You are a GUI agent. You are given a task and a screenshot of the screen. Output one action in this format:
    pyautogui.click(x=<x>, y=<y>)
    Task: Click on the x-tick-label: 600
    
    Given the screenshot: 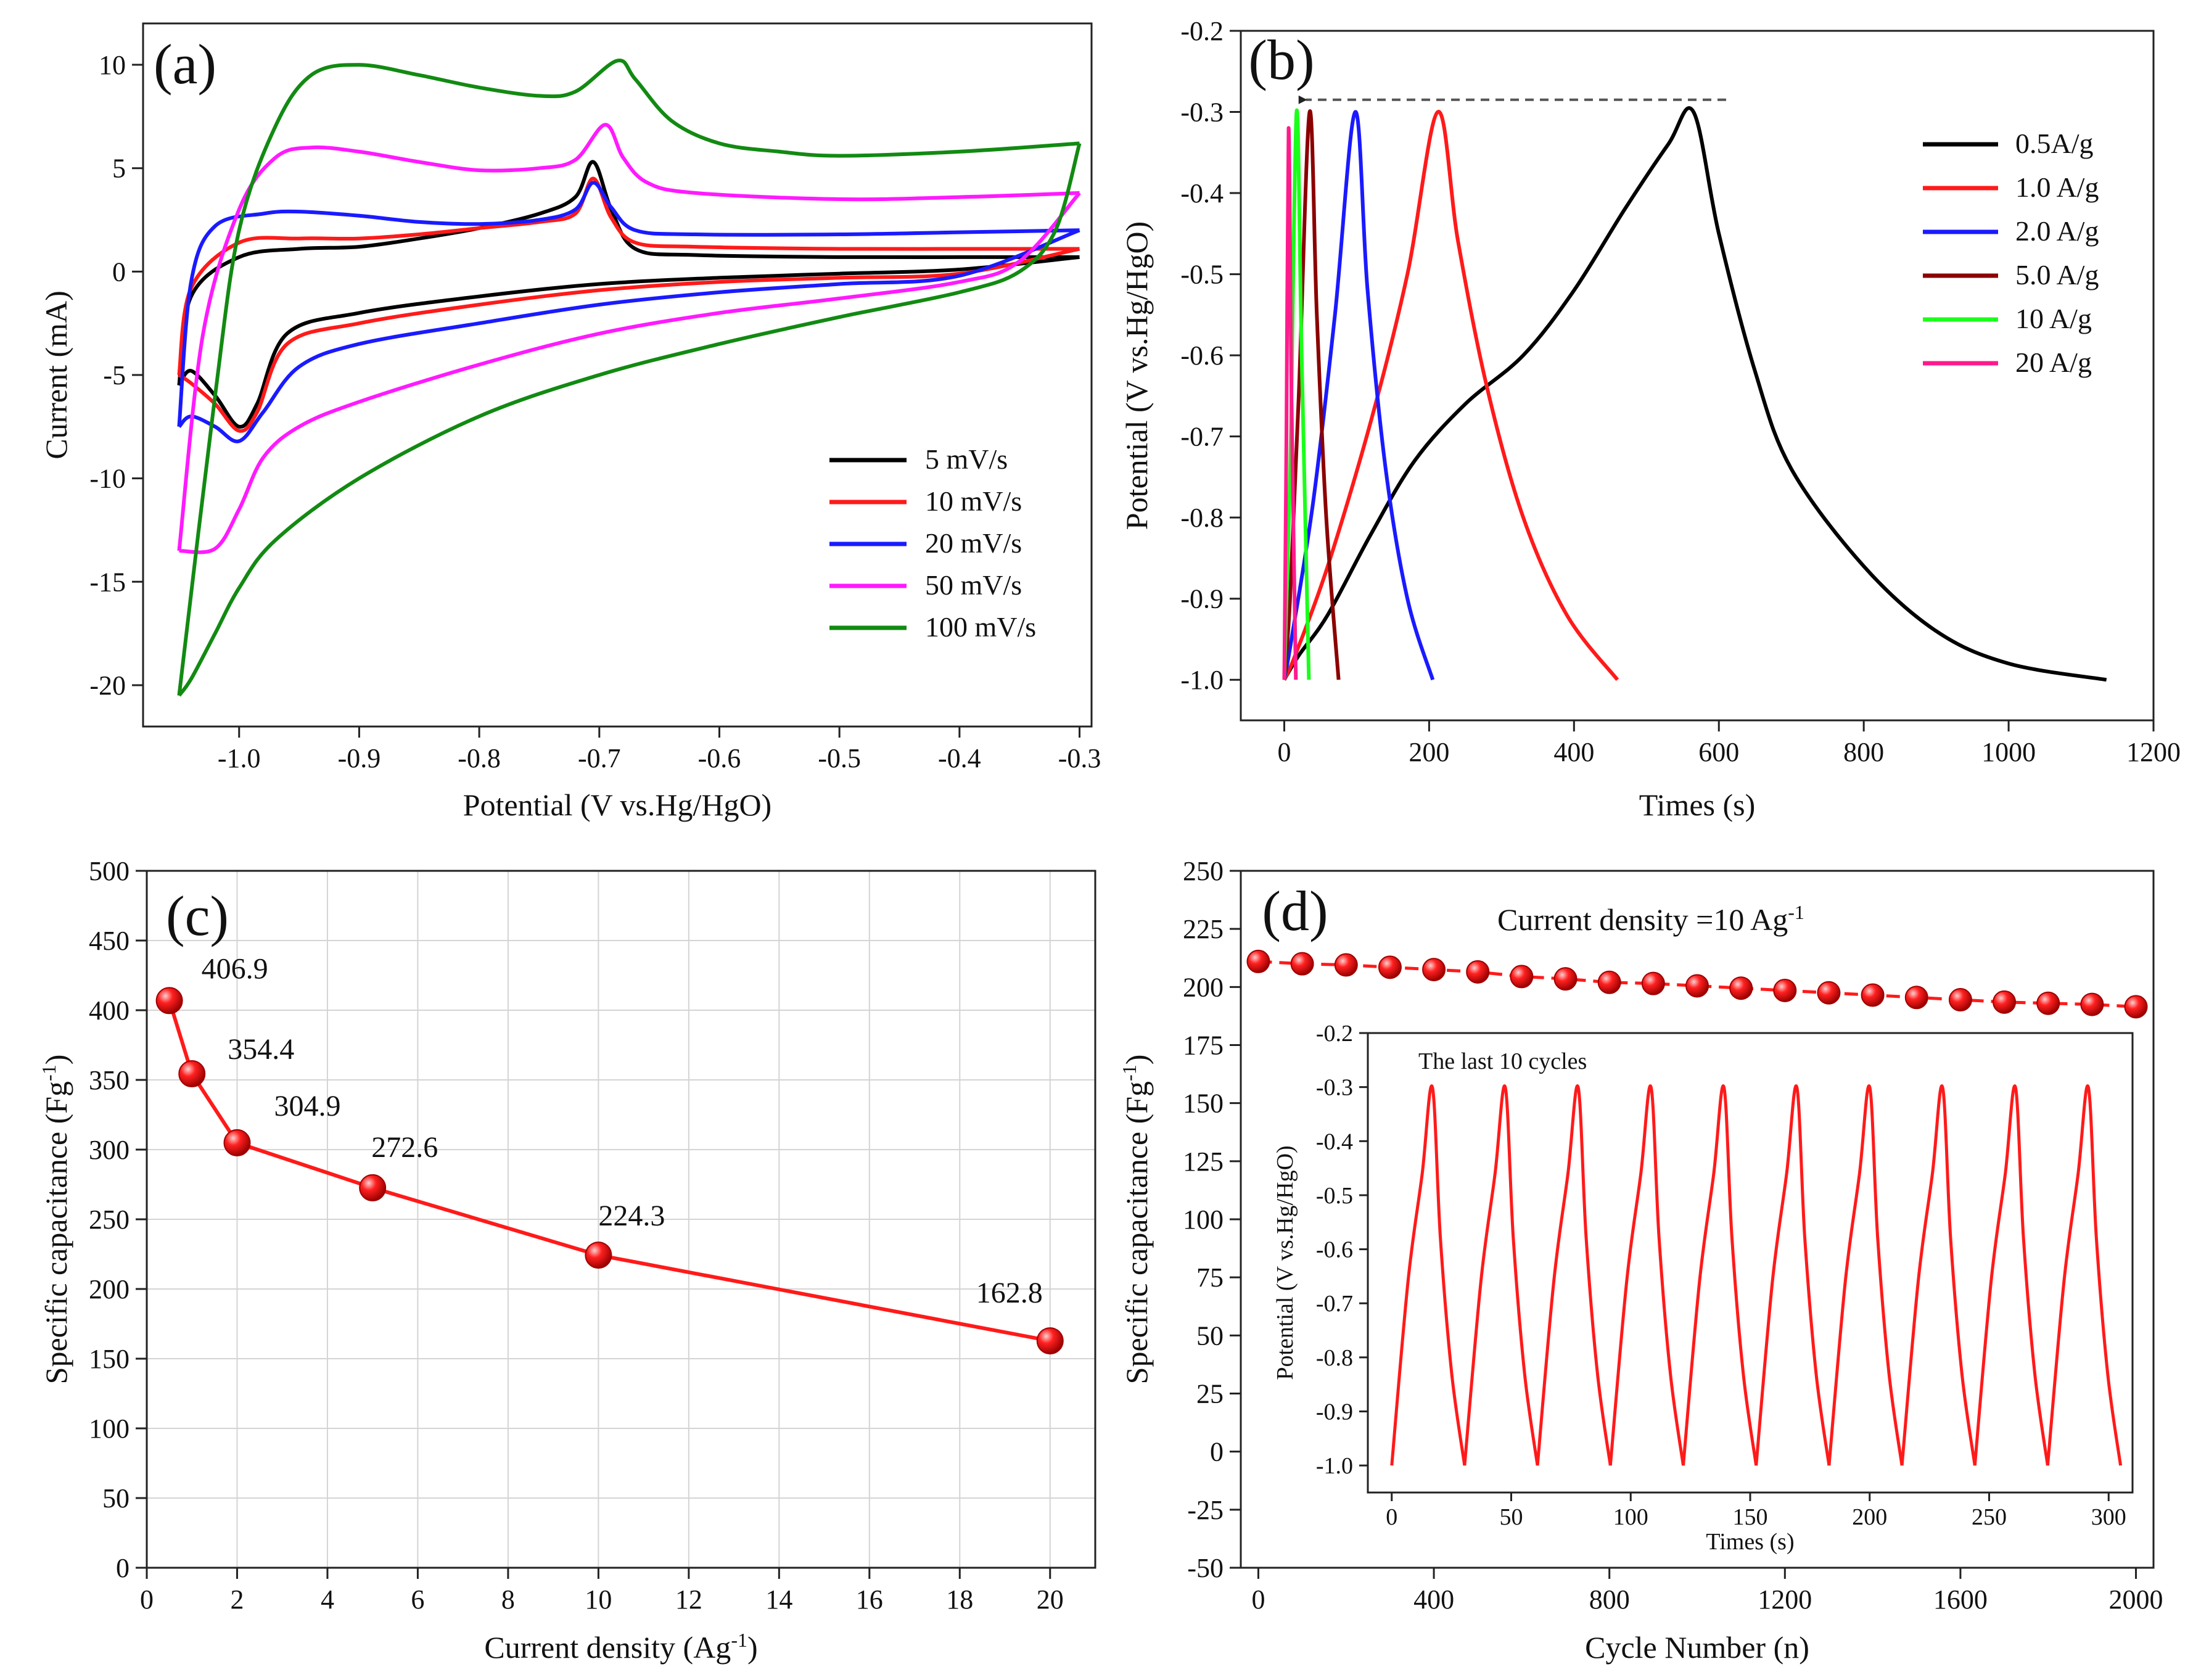 What is the action you would take?
    pyautogui.click(x=1718, y=752)
    